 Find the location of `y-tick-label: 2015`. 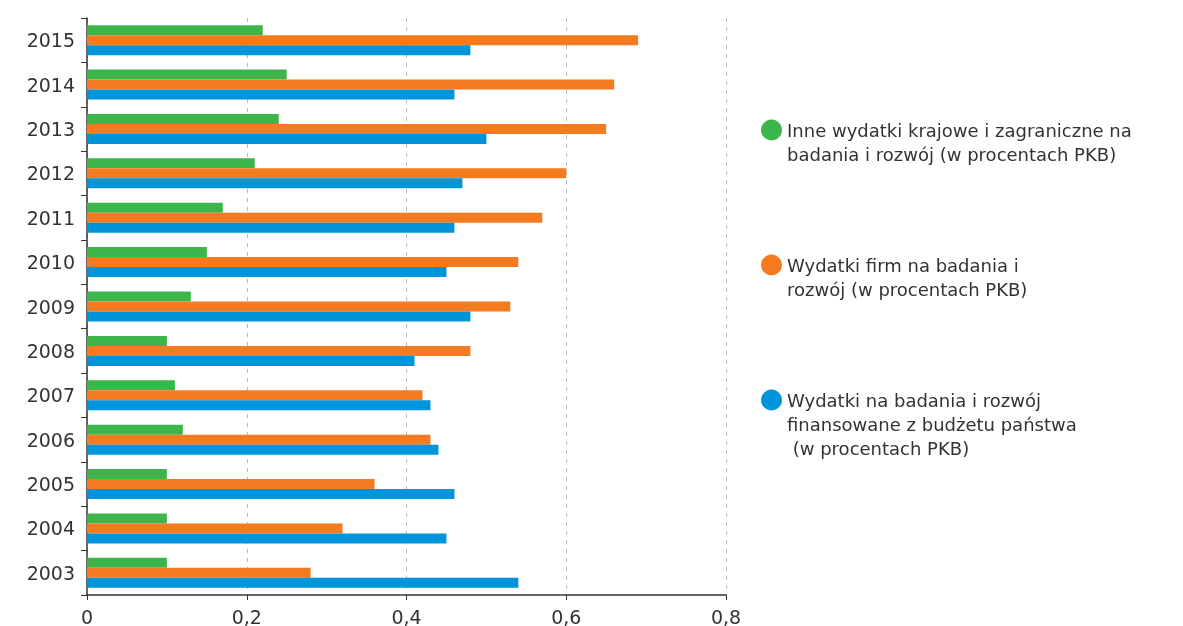

y-tick-label: 2015 is located at coordinates (50, 40).